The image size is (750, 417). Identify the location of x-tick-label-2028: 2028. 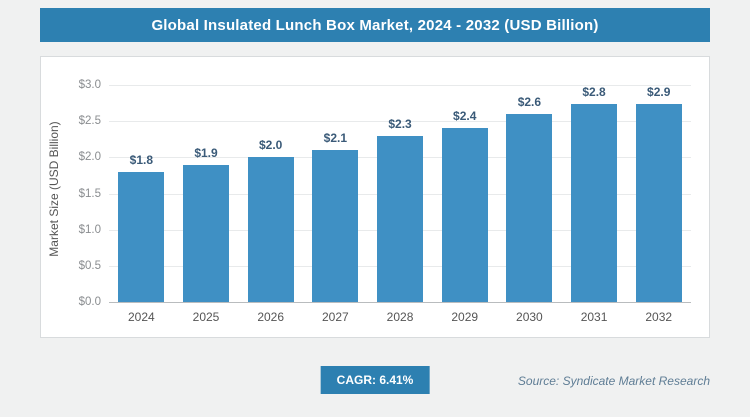
(400, 317).